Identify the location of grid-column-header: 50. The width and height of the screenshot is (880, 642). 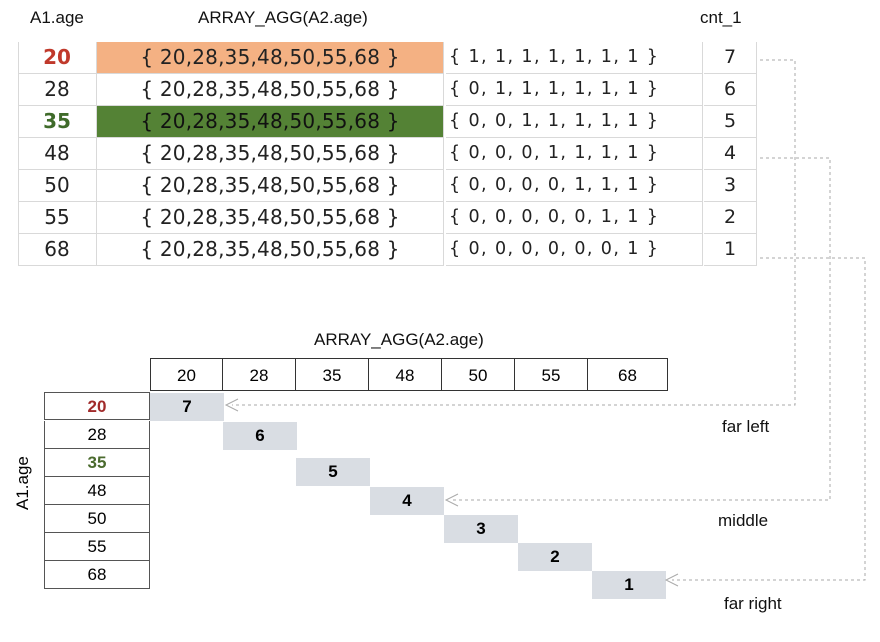
(478, 374).